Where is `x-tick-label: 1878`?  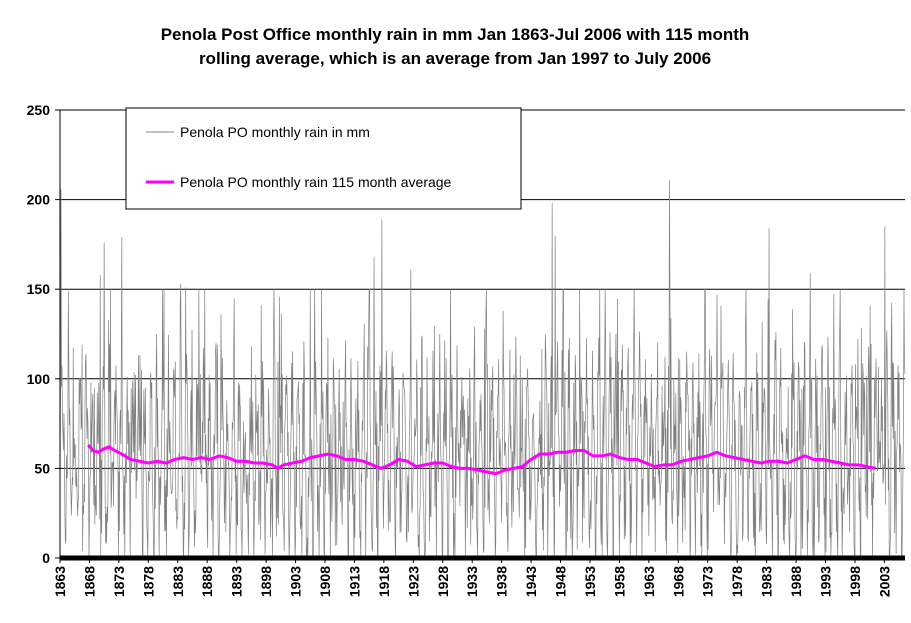
x-tick-label: 1878 is located at coordinates (148, 581).